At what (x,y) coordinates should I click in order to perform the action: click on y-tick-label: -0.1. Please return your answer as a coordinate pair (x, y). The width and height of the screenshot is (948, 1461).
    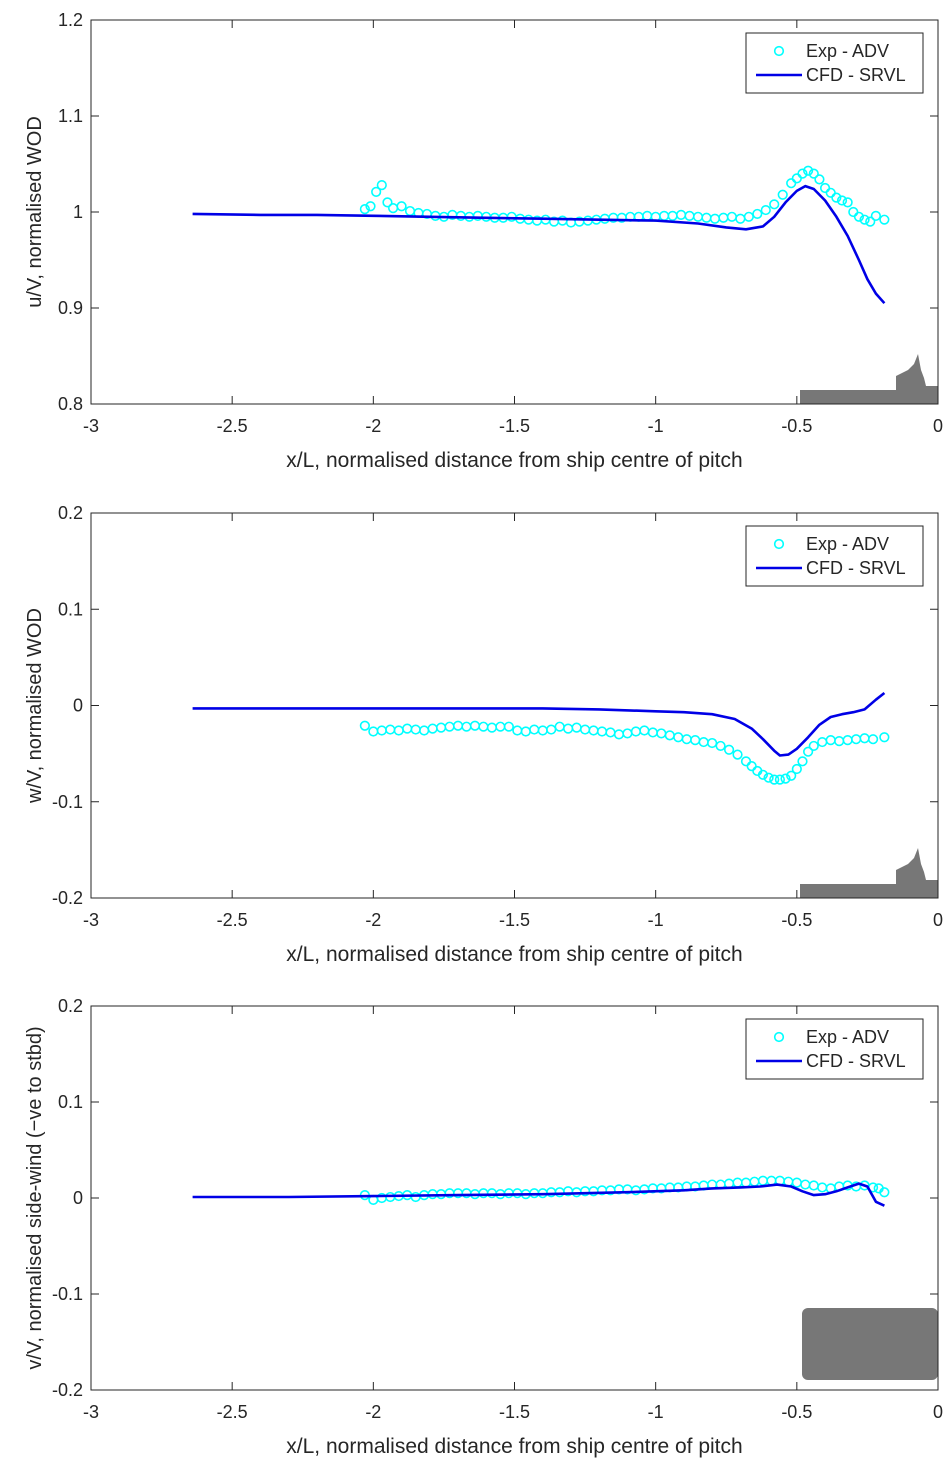
    Looking at the image, I should click on (67, 1294).